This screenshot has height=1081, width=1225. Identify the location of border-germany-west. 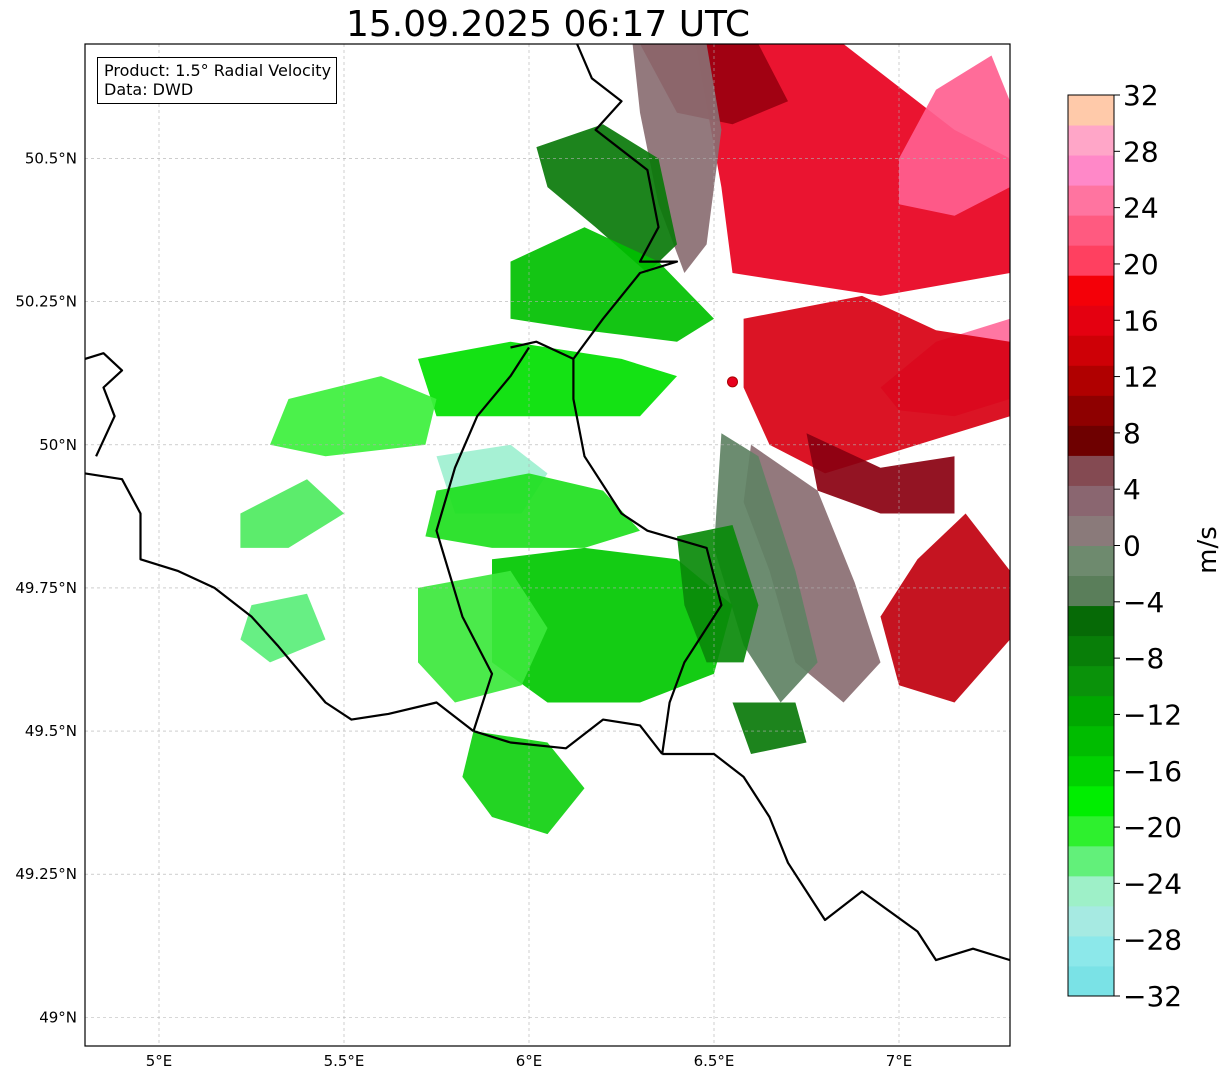
(647, 399).